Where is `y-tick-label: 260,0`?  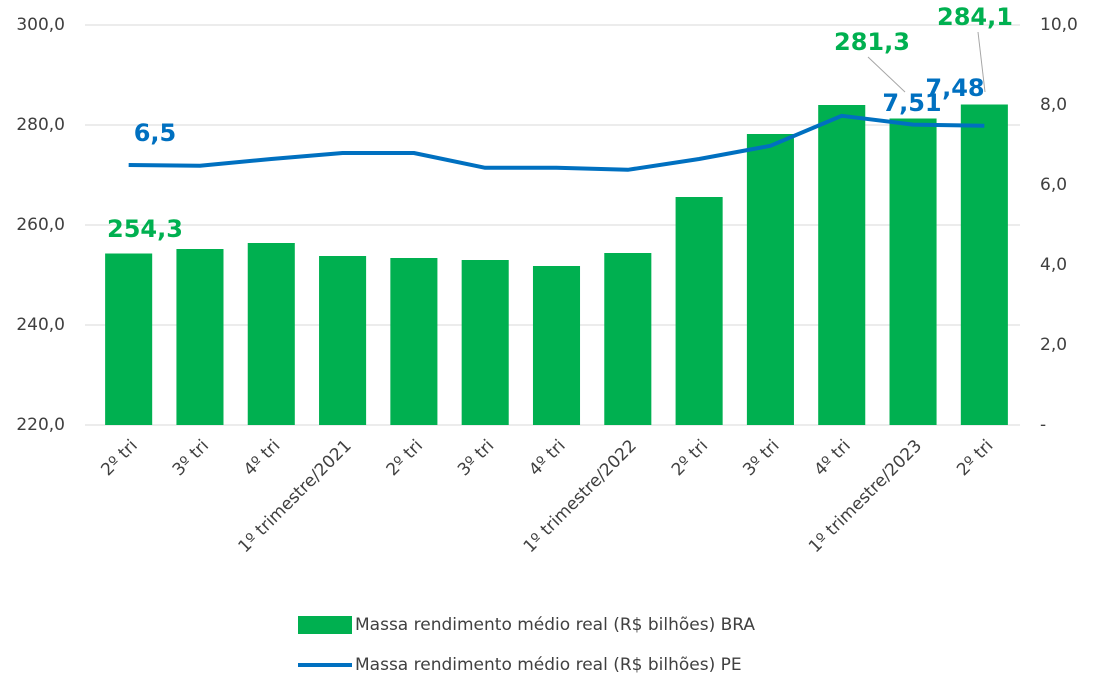 y-tick-label: 260,0 is located at coordinates (40, 225).